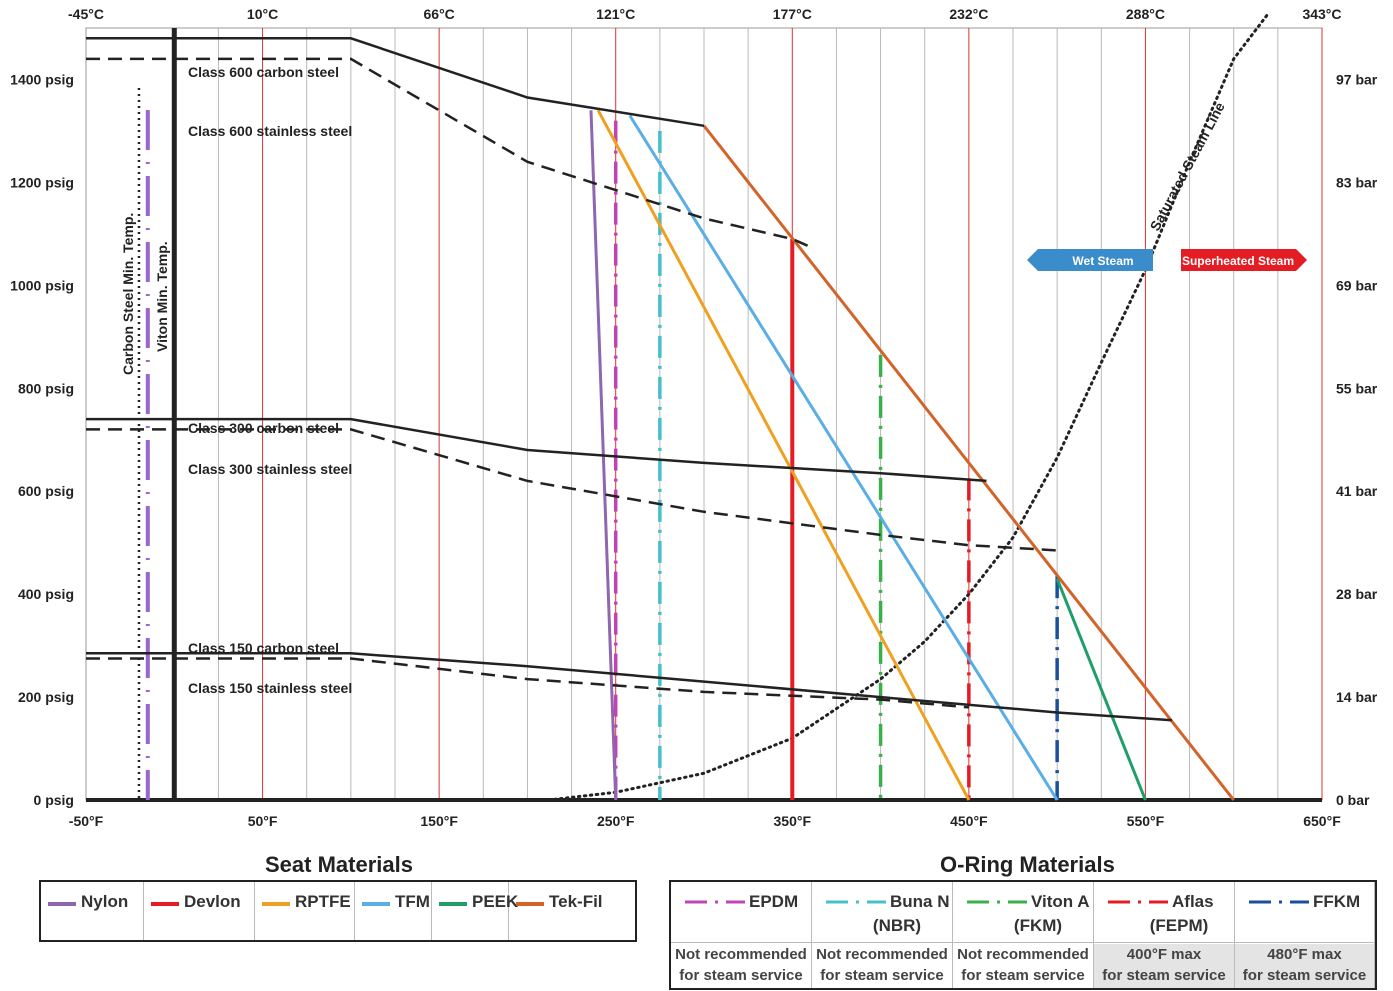  I want to click on wet-steam-arrow, so click(1090, 260).